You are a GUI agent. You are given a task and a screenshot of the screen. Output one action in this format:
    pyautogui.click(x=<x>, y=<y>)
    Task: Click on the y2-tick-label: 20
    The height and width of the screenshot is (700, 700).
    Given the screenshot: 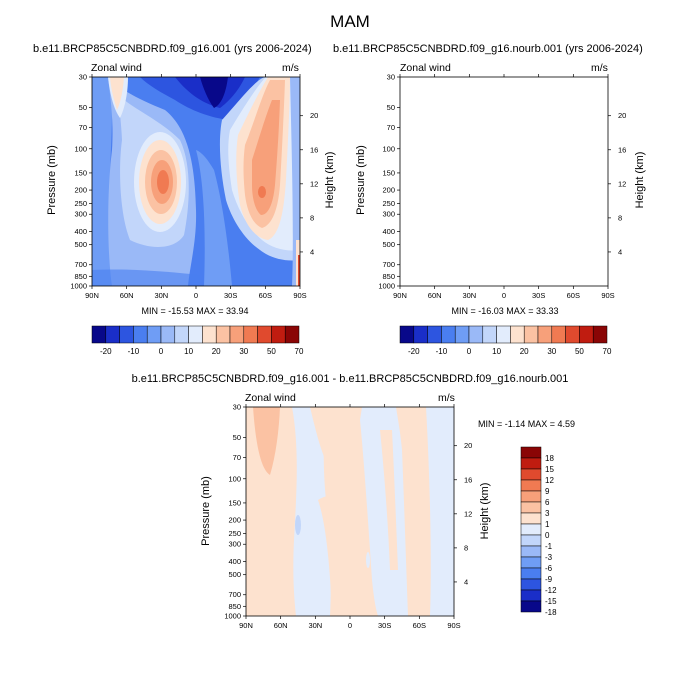 What is the action you would take?
    pyautogui.click(x=314, y=115)
    